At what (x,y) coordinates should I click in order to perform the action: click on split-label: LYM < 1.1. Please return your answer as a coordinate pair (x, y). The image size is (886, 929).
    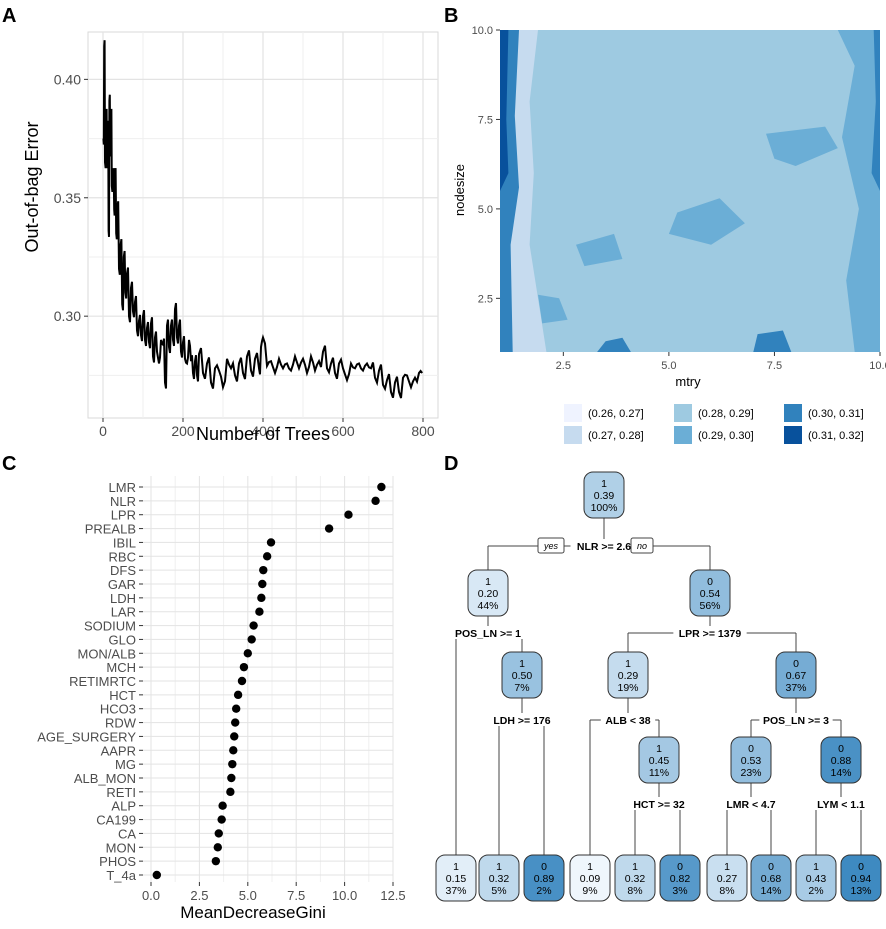
    Looking at the image, I should click on (841, 805).